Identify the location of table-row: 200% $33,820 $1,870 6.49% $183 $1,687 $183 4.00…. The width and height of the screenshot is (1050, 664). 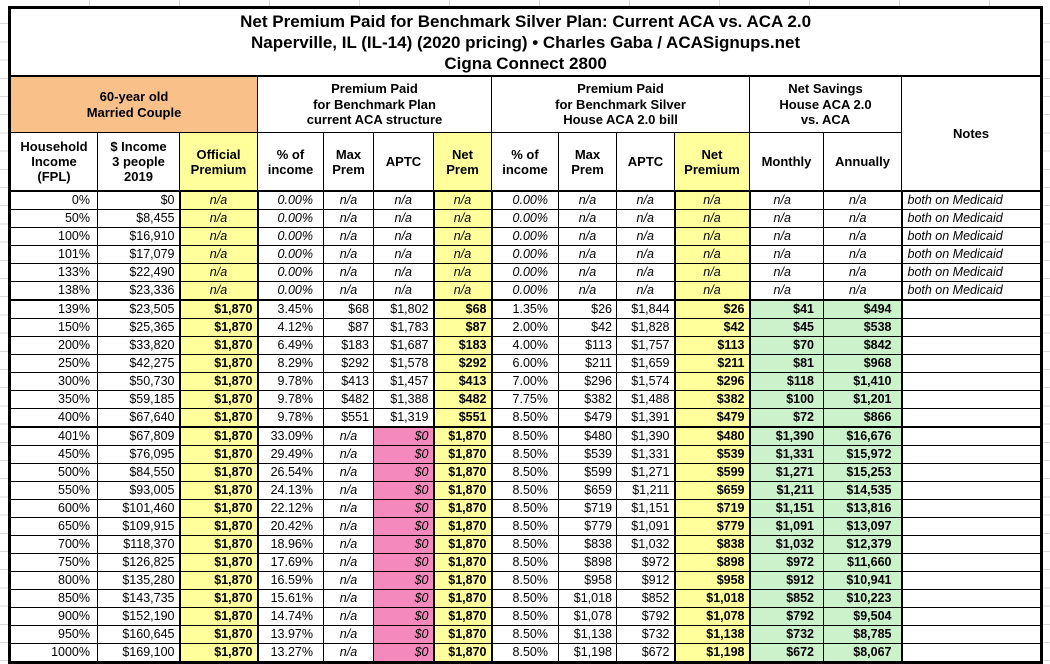
(526, 345).